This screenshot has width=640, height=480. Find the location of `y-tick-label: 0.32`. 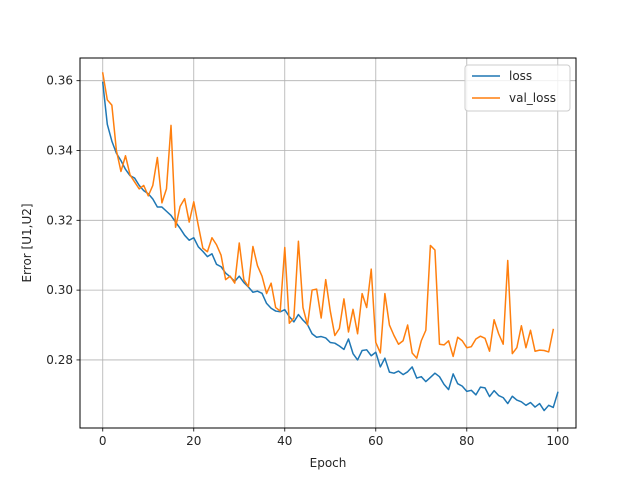

y-tick-label: 0.32 is located at coordinates (59, 220).